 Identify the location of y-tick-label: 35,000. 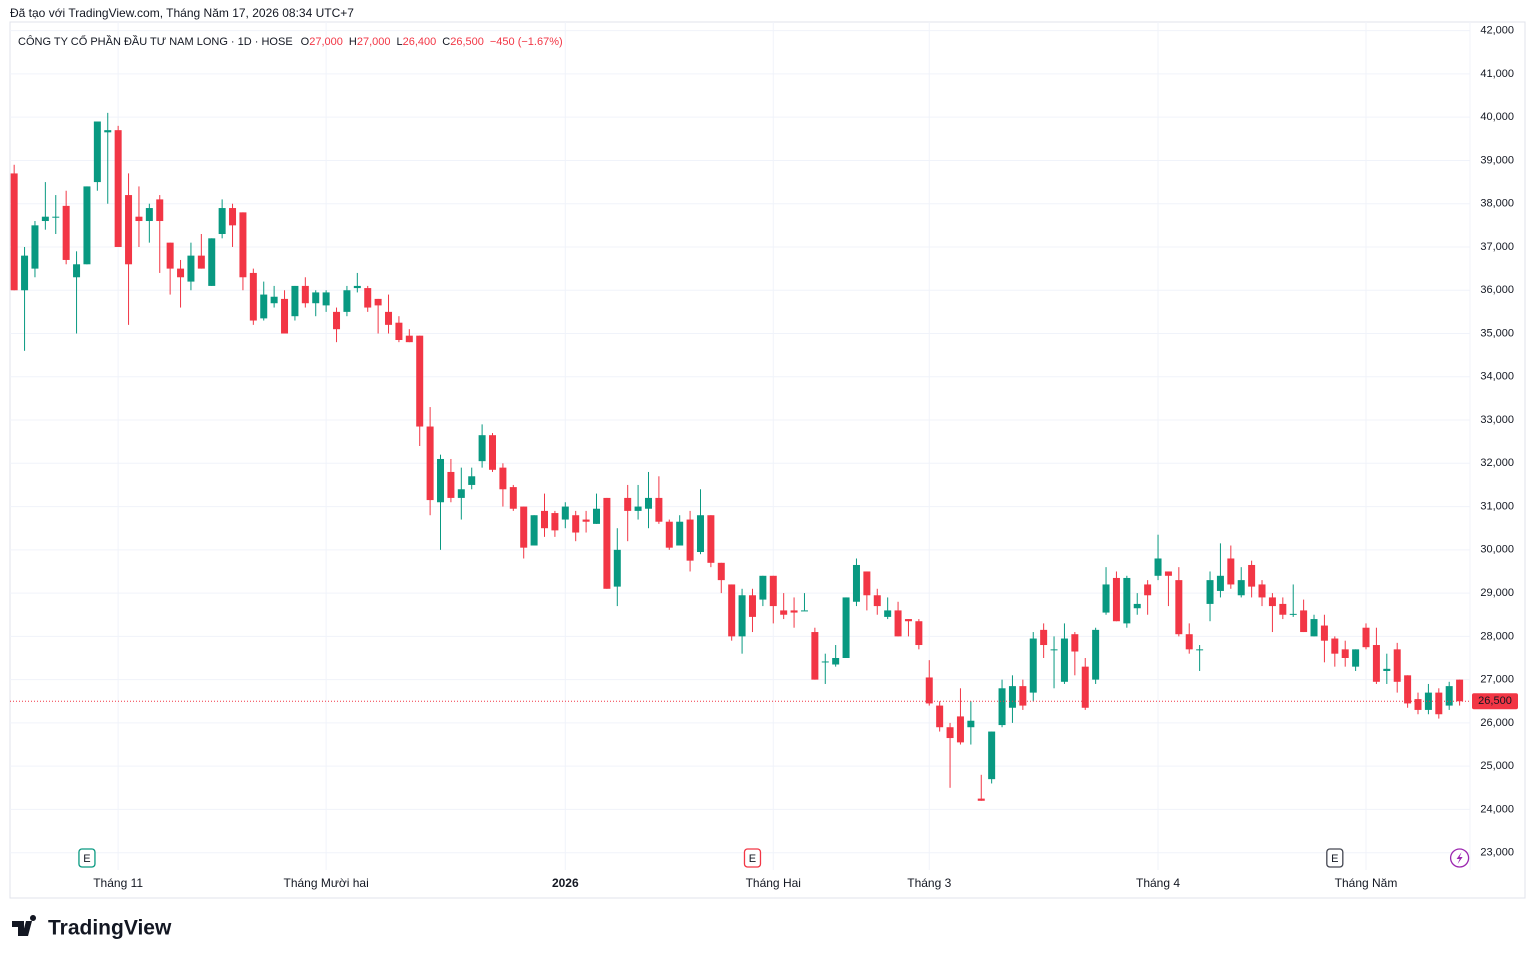
(1497, 333).